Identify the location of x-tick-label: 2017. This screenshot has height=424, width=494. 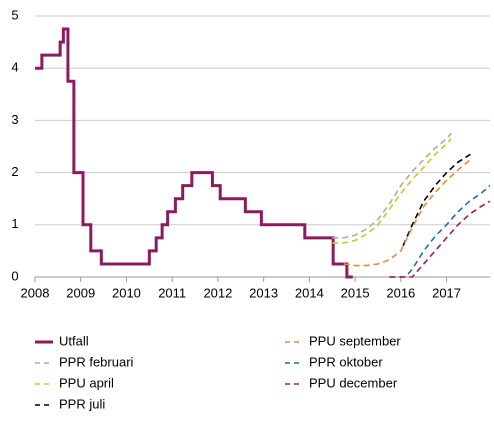
(446, 292).